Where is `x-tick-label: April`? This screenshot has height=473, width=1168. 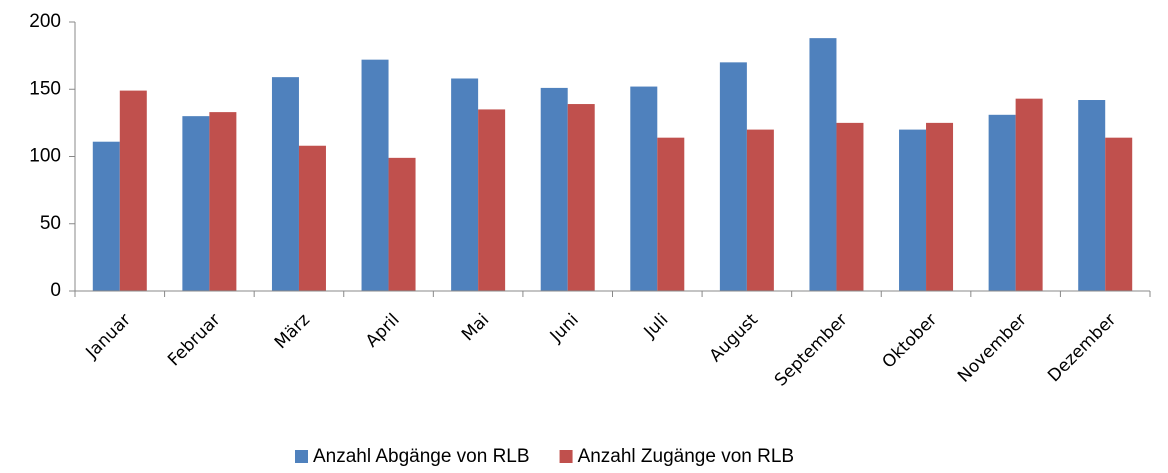
x-tick-label: April is located at coordinates (383, 331).